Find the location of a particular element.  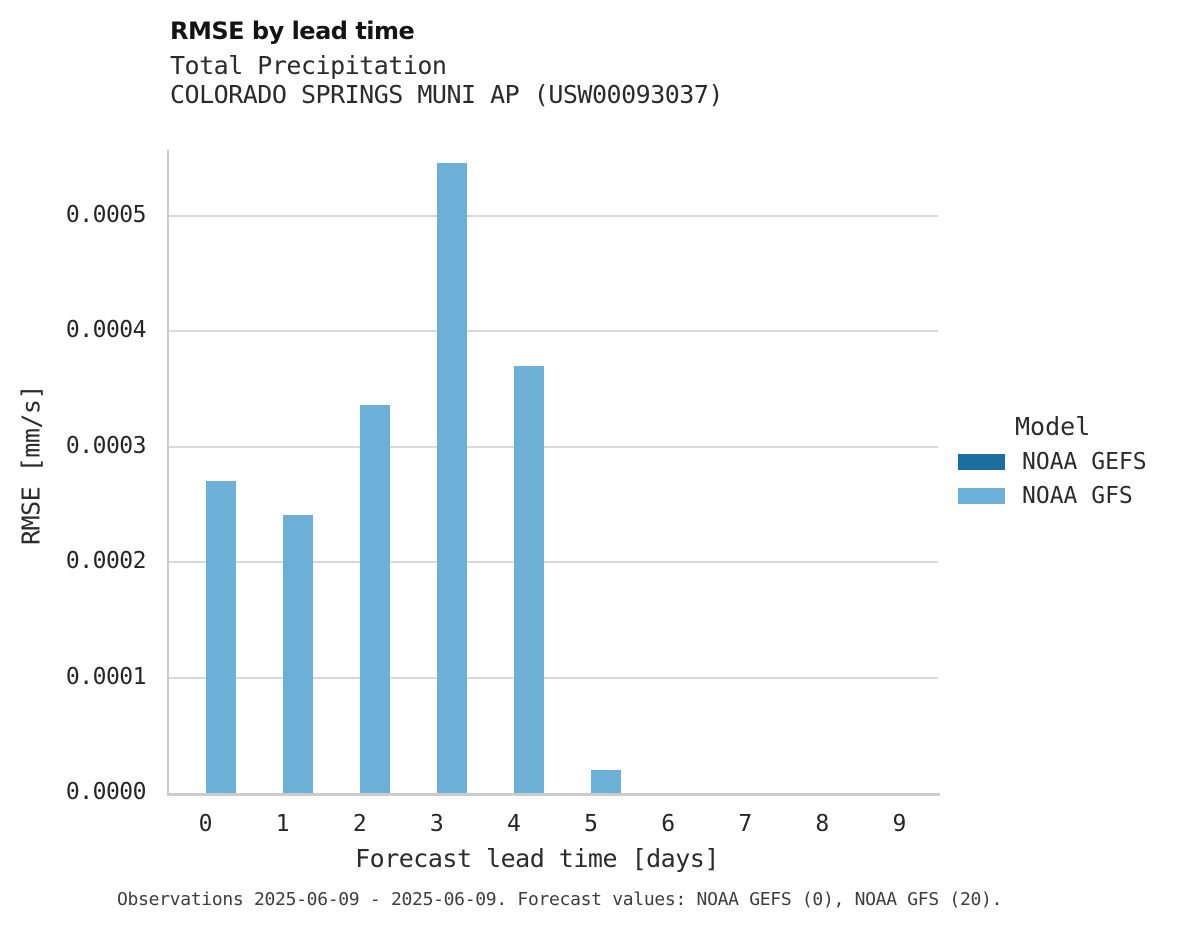

gridline-0.0001 is located at coordinates (552, 677).